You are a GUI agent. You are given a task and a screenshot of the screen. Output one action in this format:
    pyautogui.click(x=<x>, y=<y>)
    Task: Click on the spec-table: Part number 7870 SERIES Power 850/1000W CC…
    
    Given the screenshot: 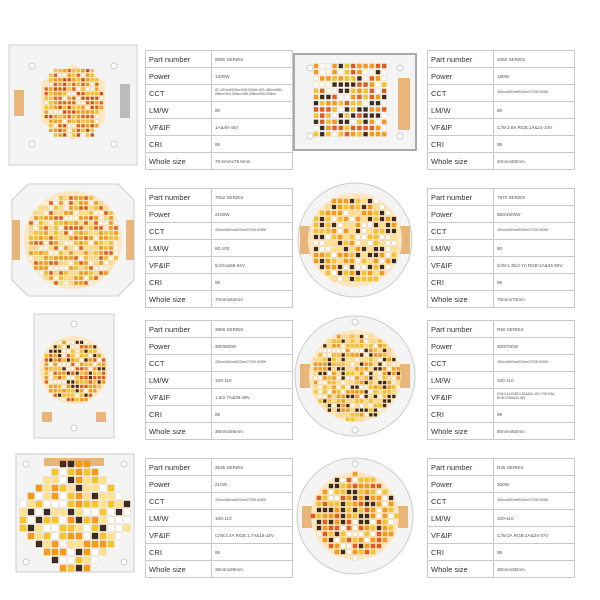 What is the action you would take?
    pyautogui.click(x=501, y=248)
    